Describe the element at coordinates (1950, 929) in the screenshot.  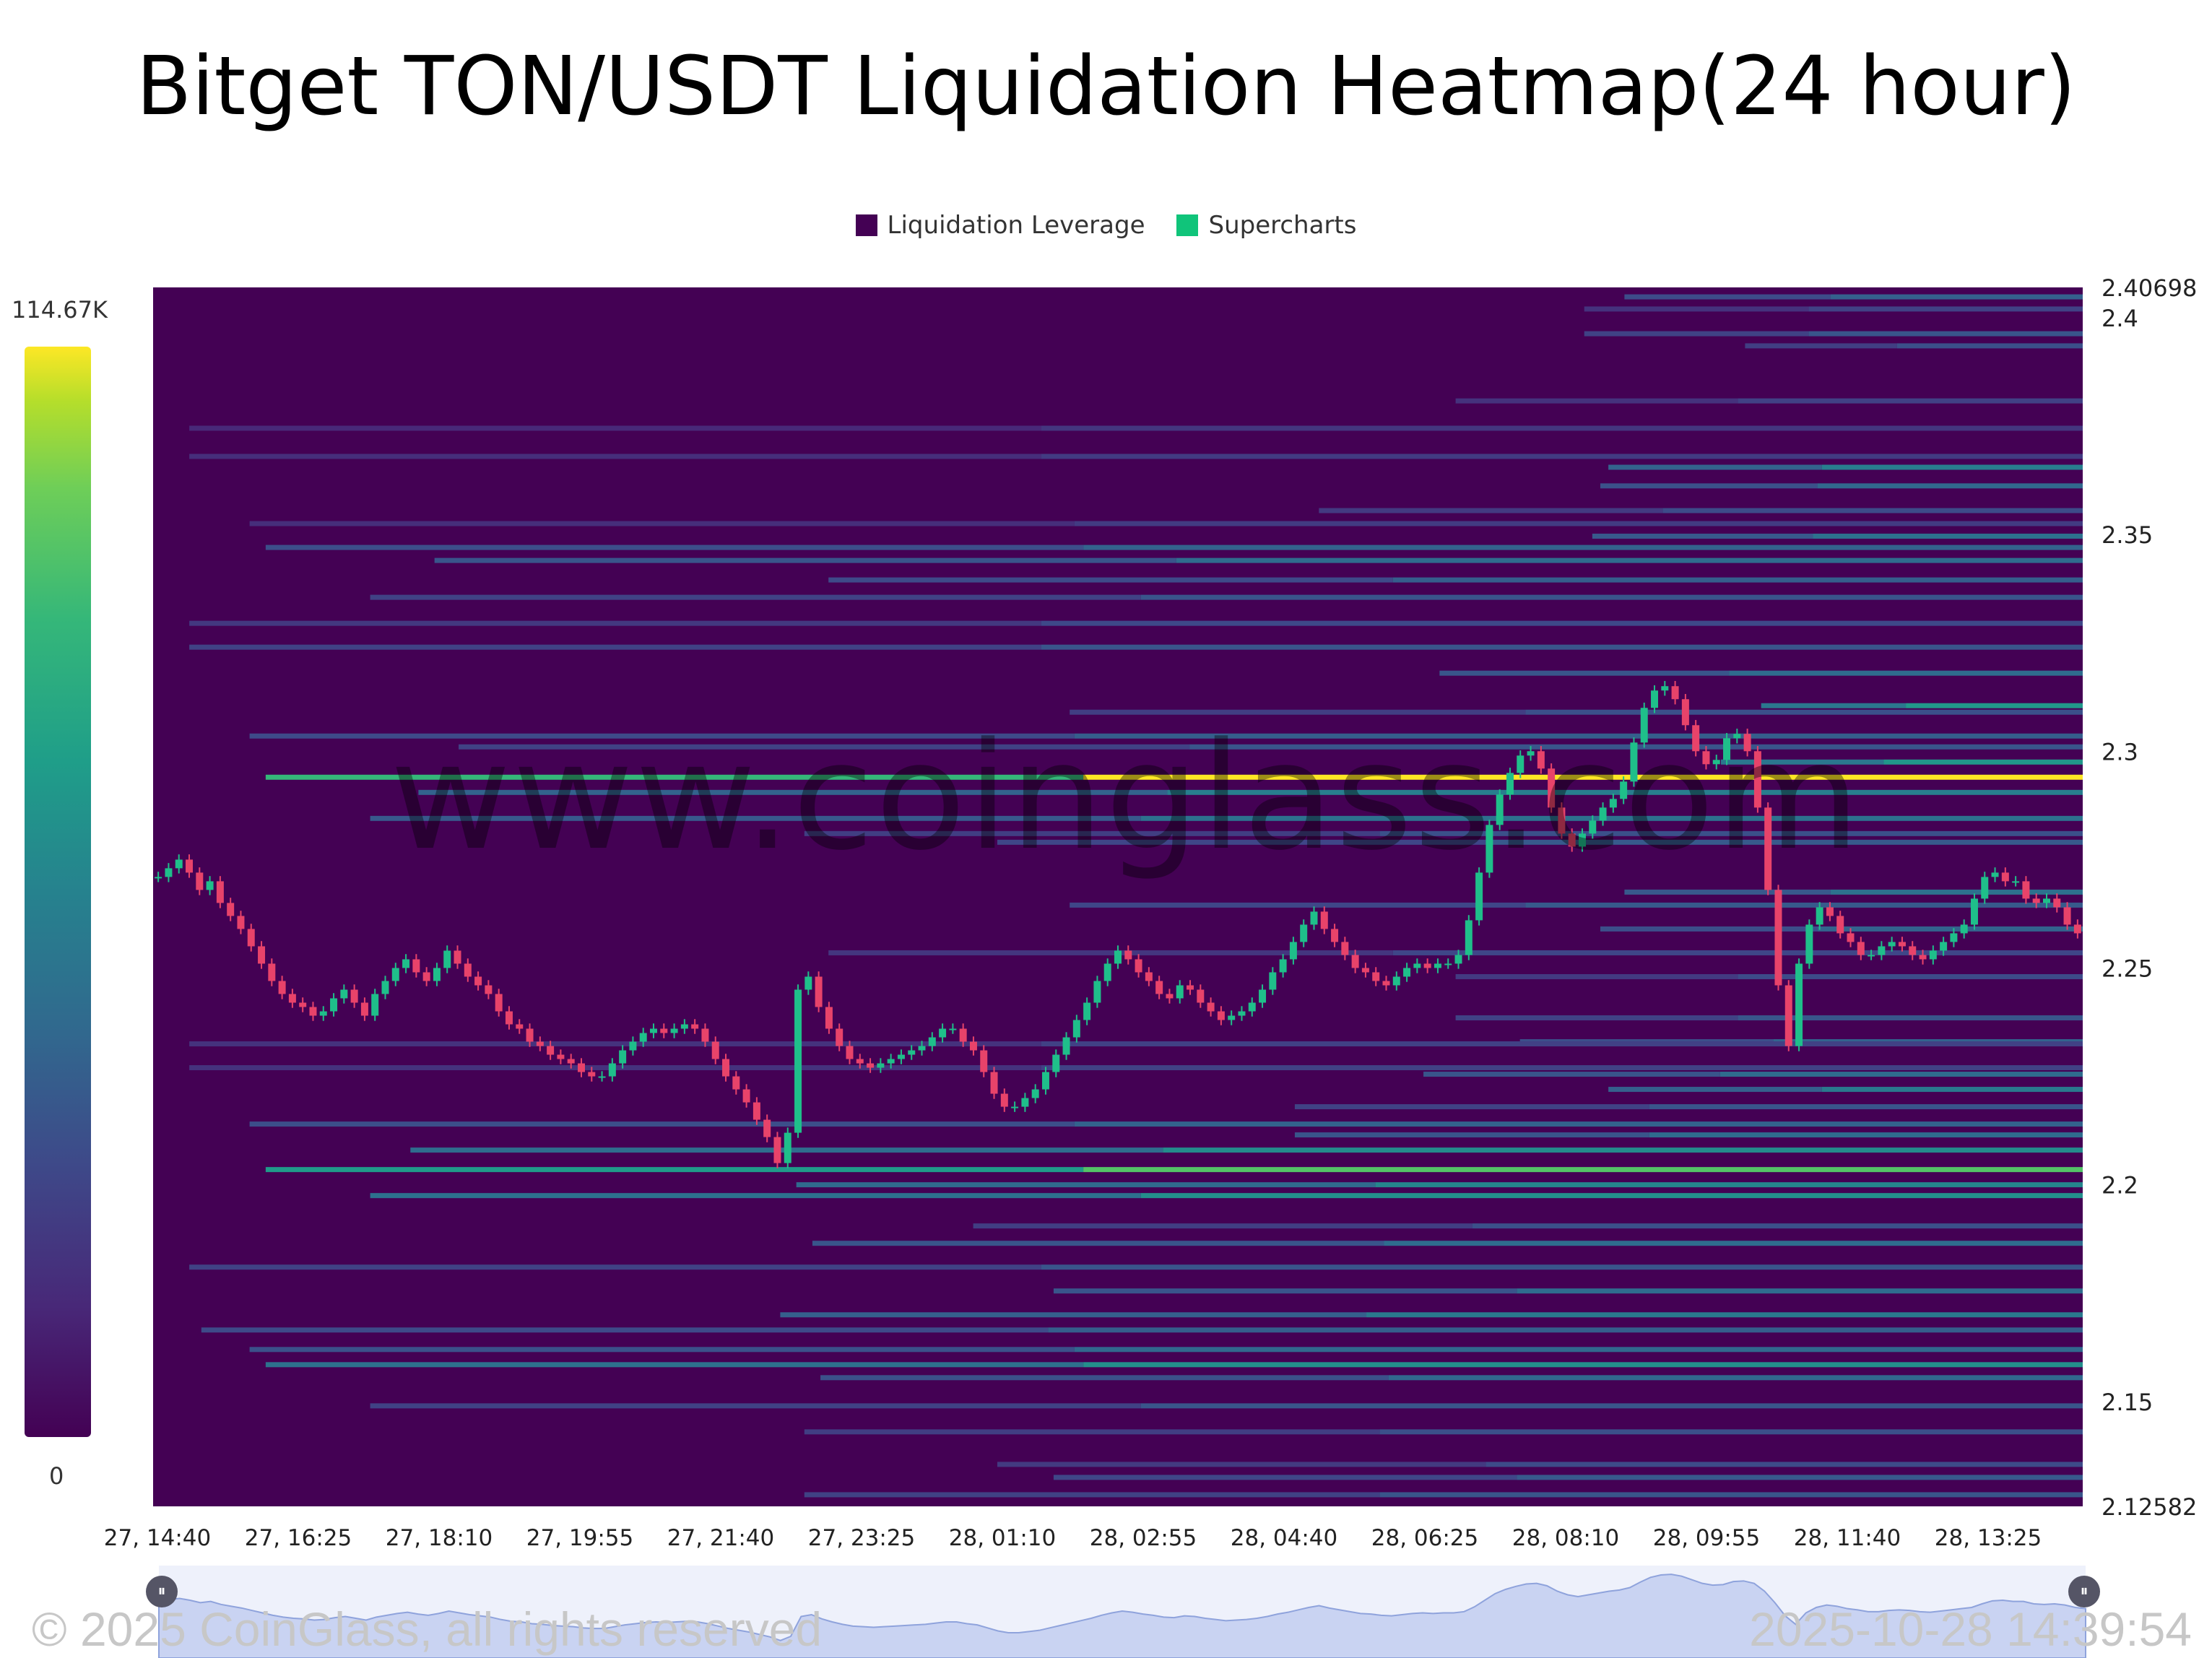
I see `liquidation-level-31-right` at that location.